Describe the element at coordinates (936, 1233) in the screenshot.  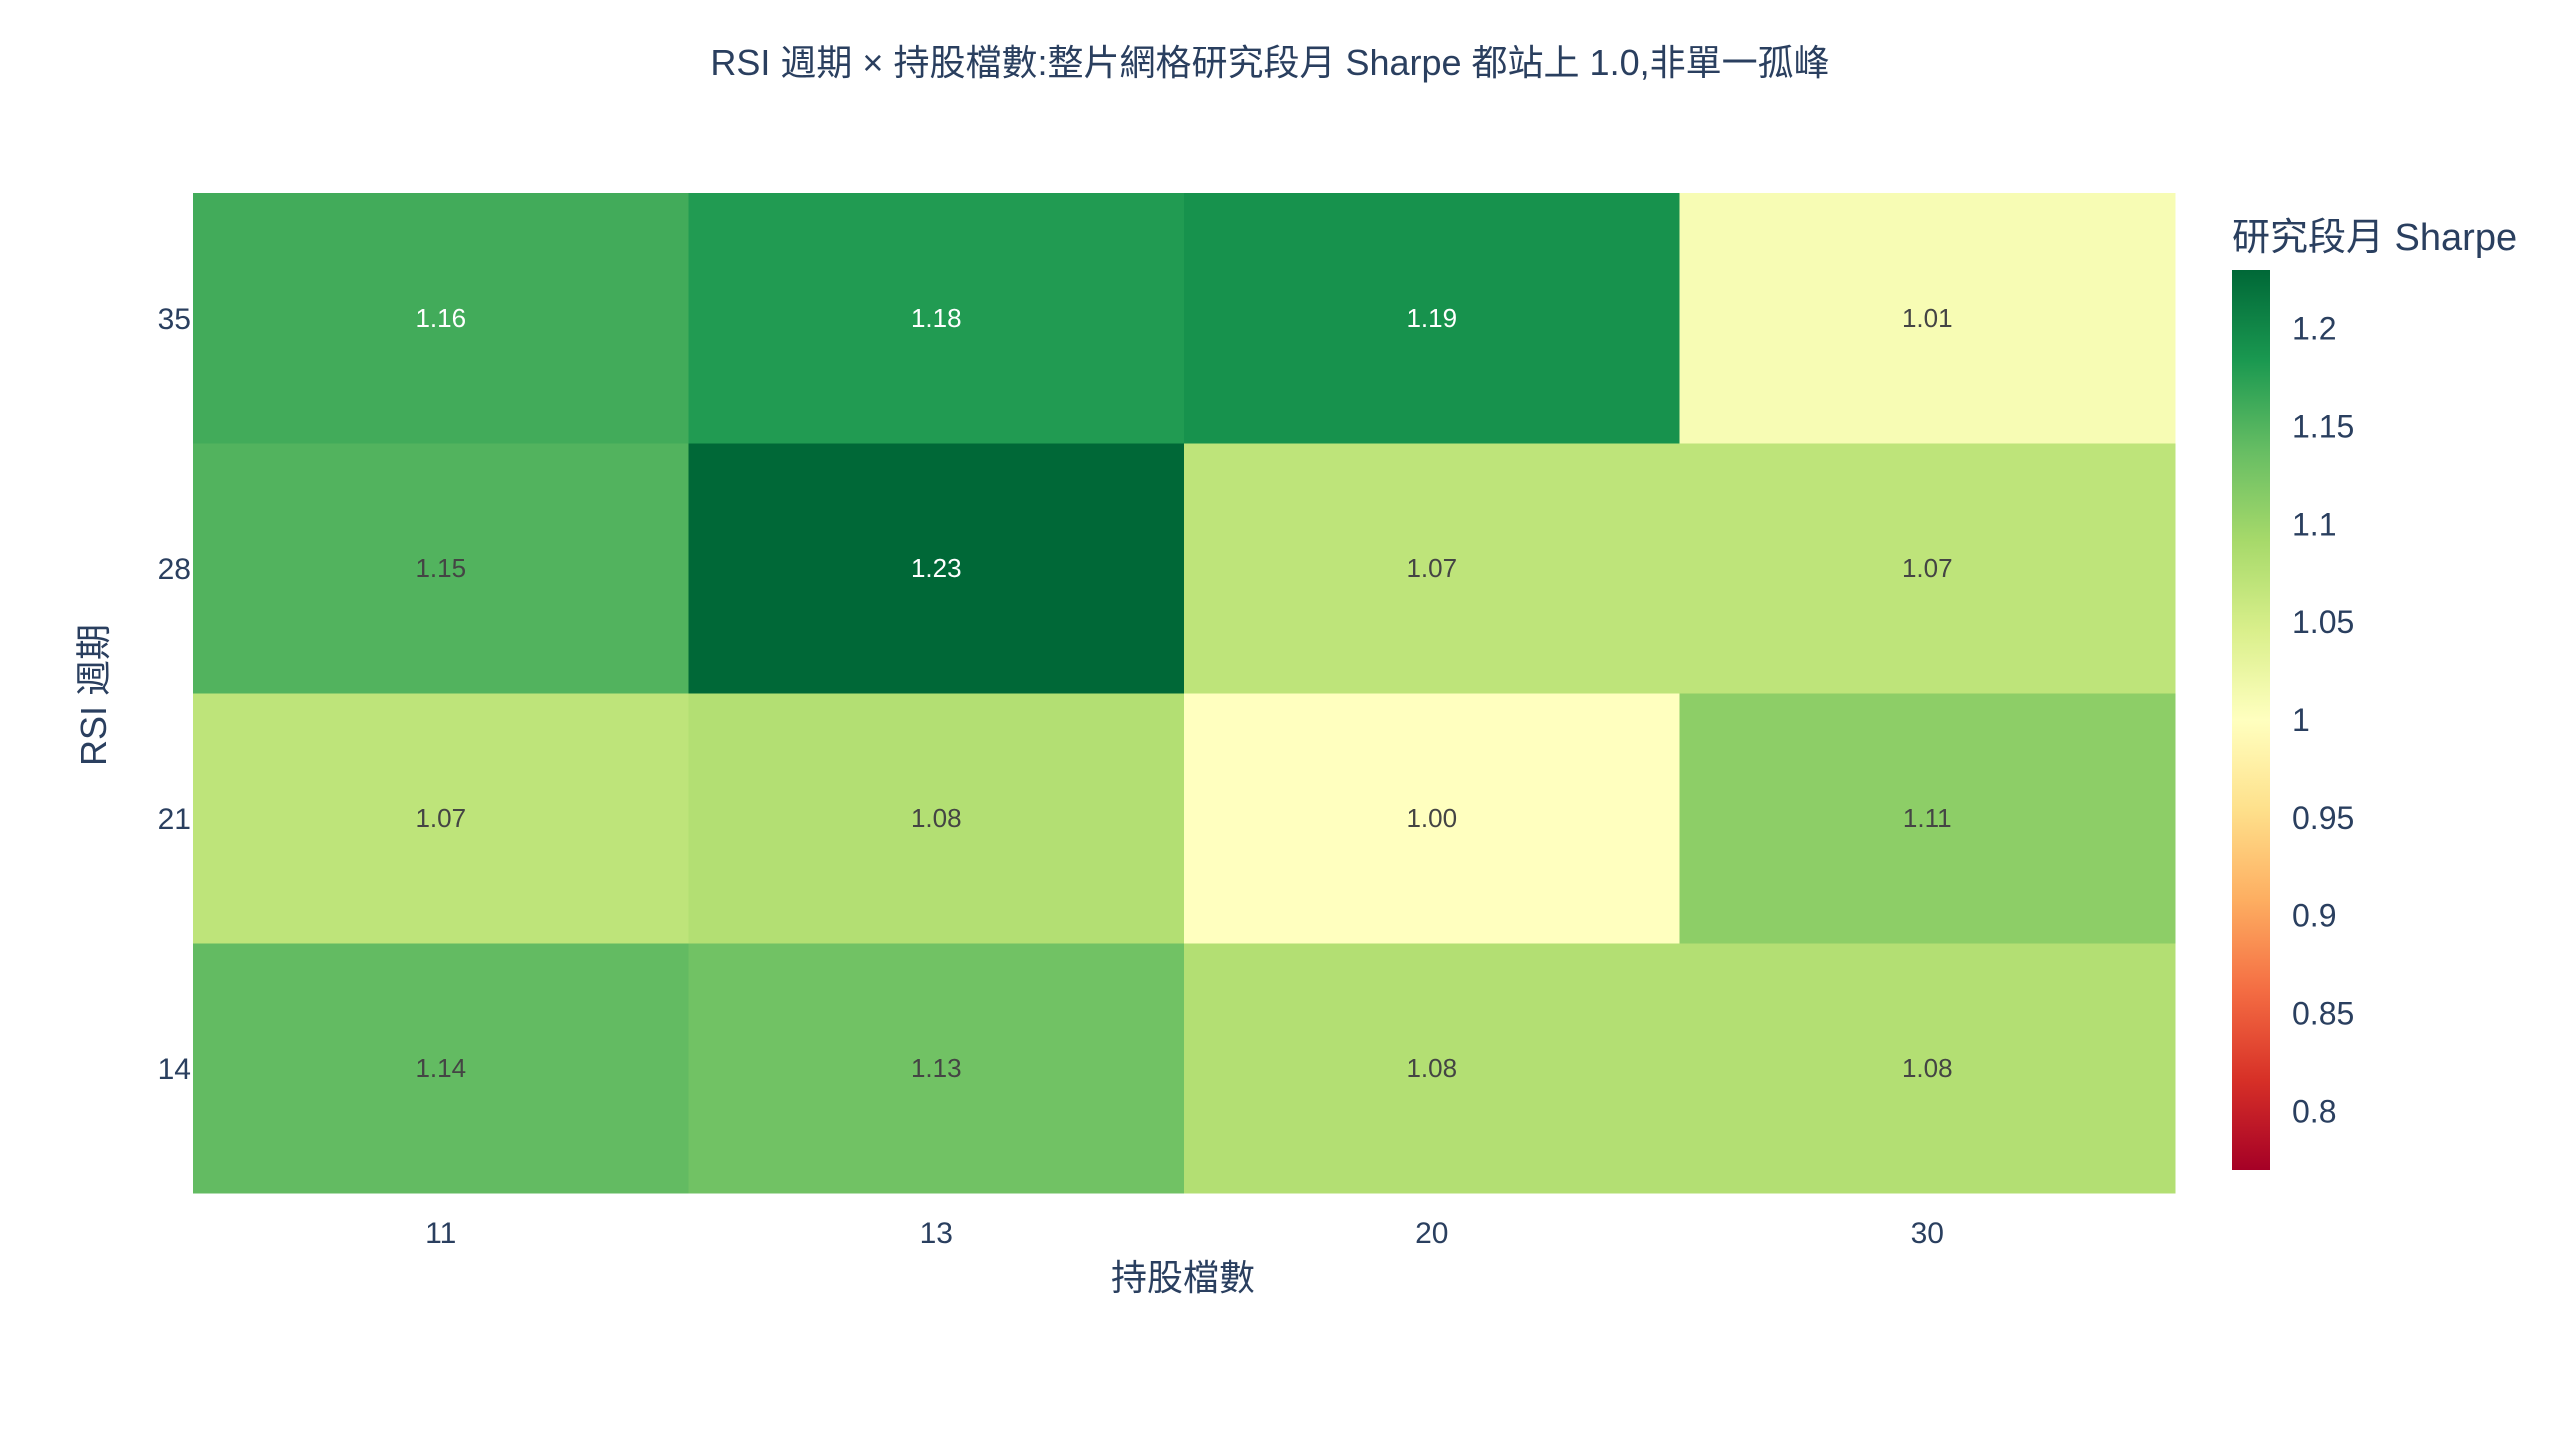
I see `x-tick-label: 13` at that location.